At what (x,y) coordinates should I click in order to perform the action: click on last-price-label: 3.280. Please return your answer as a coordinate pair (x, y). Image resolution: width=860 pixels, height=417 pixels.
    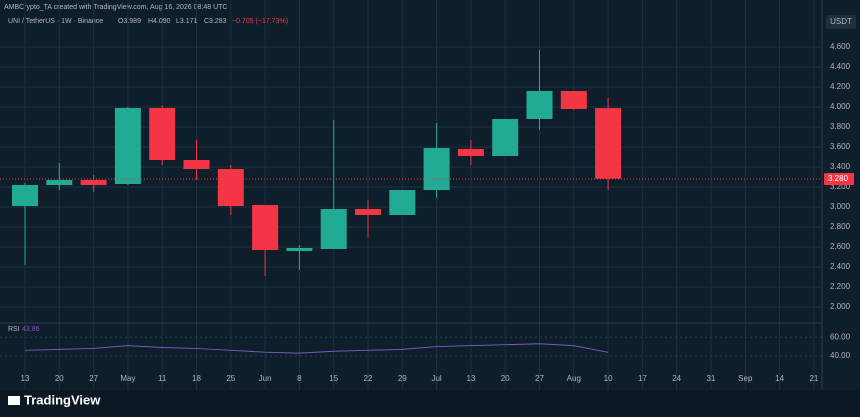
    Looking at the image, I should click on (838, 178).